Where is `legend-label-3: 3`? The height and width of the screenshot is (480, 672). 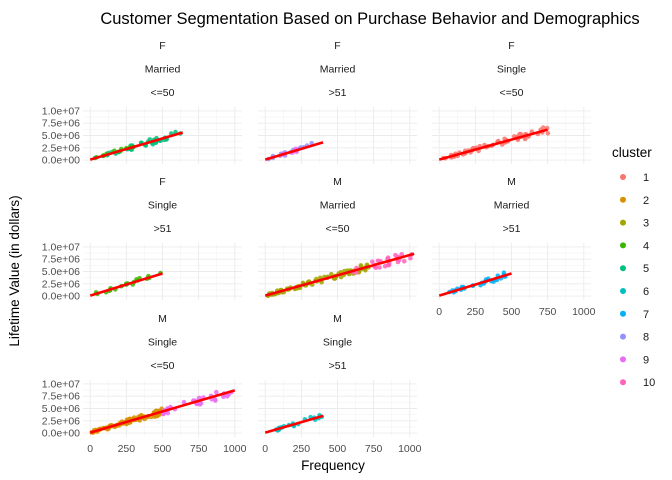
legend-label-3: 3 is located at coordinates (646, 224).